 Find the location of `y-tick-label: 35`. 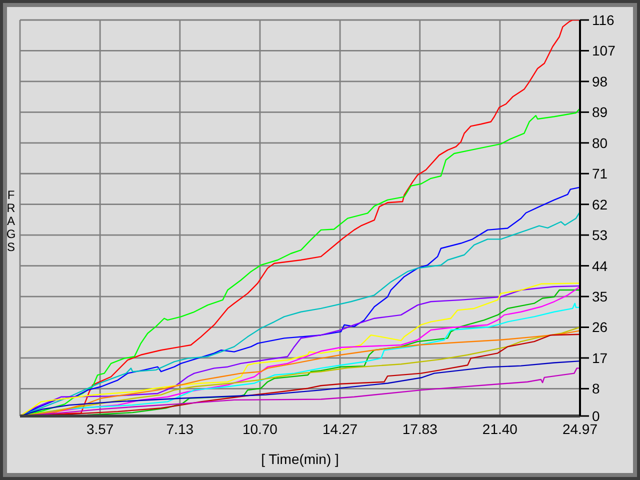

y-tick-label: 35 is located at coordinates (600, 296).